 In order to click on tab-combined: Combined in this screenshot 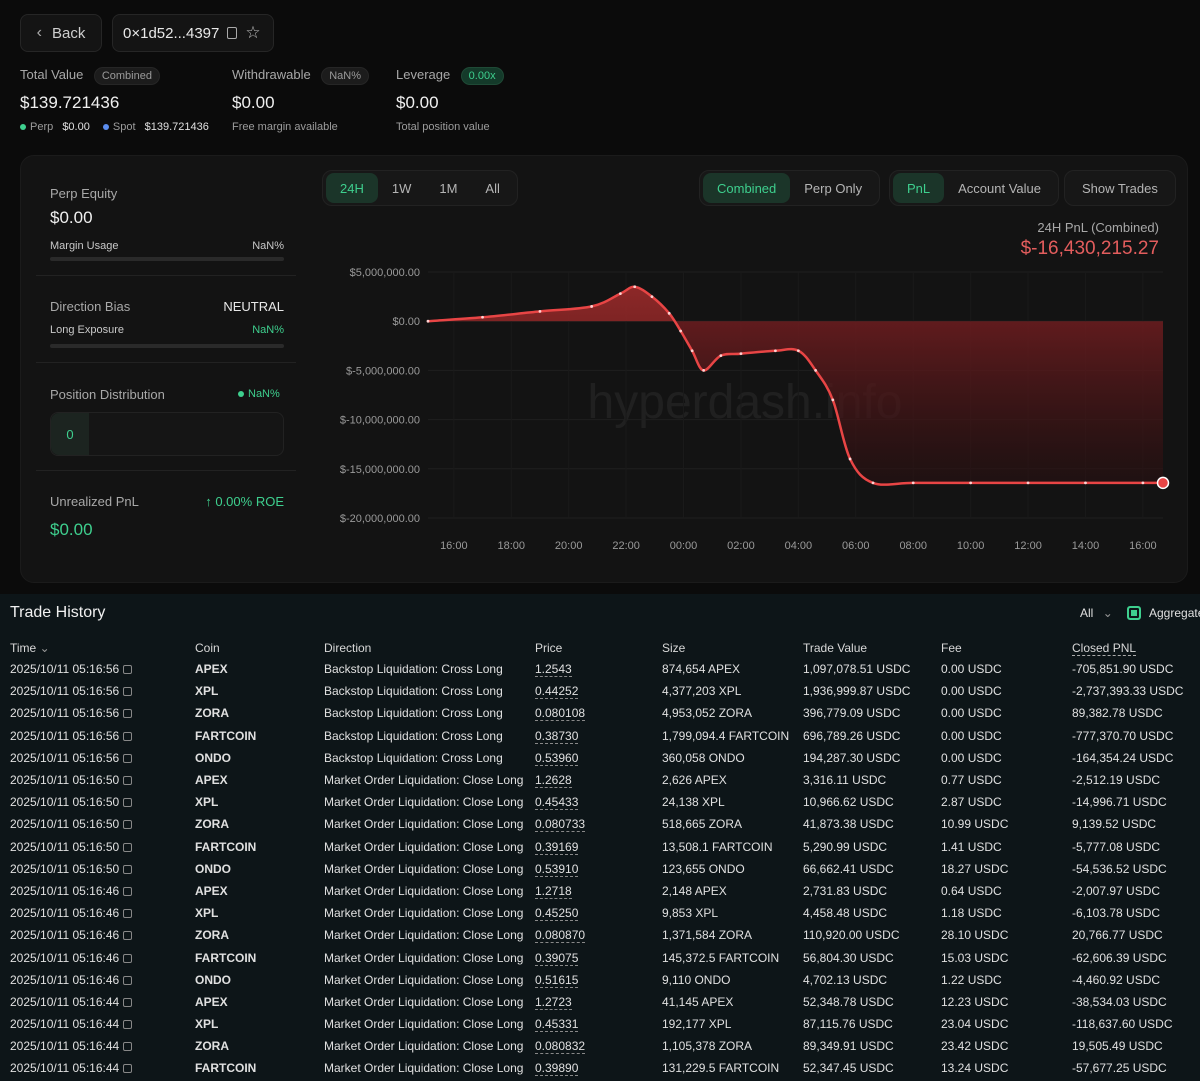, I will do `click(747, 188)`.